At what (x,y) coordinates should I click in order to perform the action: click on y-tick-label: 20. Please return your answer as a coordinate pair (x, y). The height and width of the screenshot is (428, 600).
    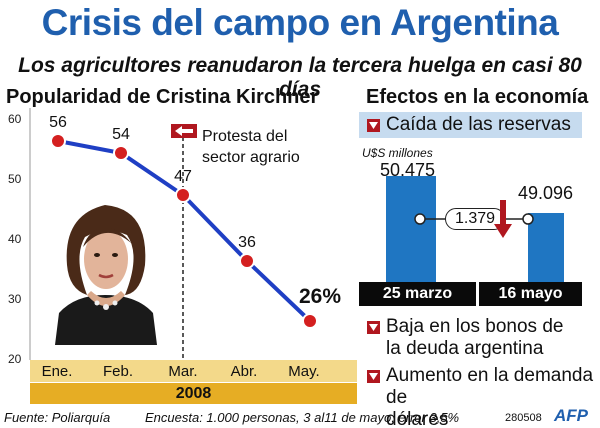
    Looking at the image, I should click on (15, 359).